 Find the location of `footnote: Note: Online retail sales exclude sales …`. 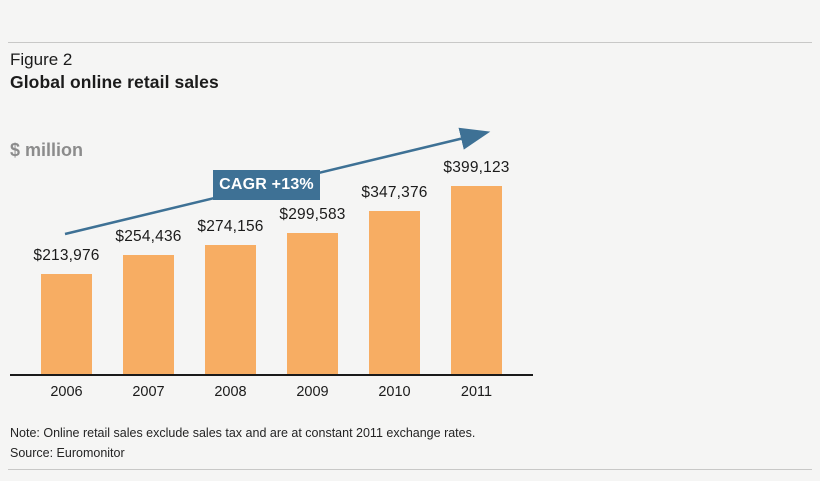

footnote: Note: Online retail sales exclude sales … is located at coordinates (243, 433).